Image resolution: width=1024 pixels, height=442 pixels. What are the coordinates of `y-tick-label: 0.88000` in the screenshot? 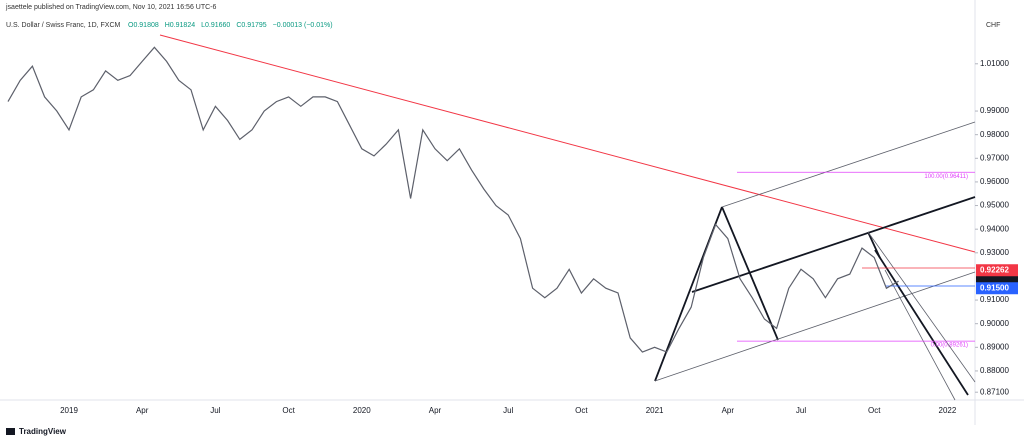 It's located at (994, 370).